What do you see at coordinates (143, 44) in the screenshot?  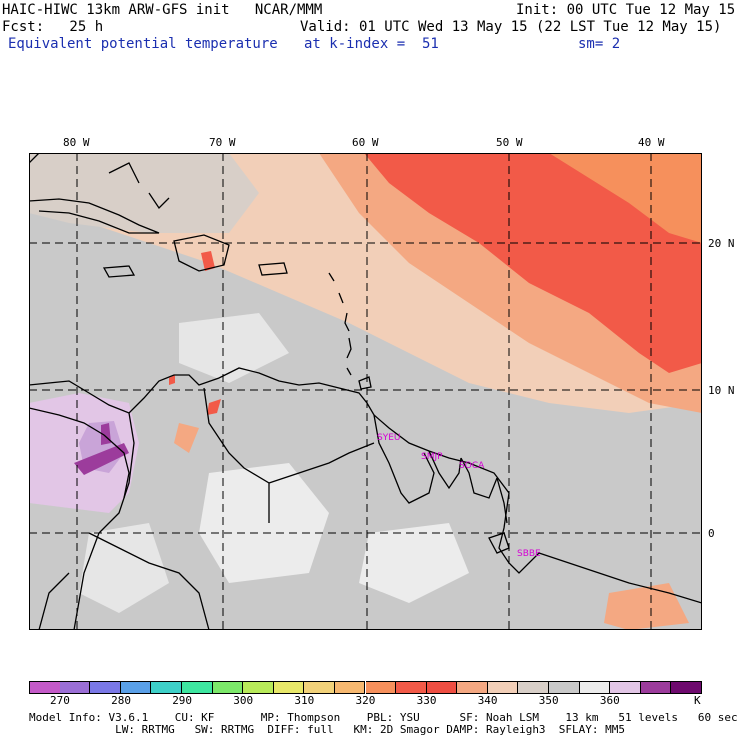 I see `field-name: Equivalent potential temperature` at bounding box center [143, 44].